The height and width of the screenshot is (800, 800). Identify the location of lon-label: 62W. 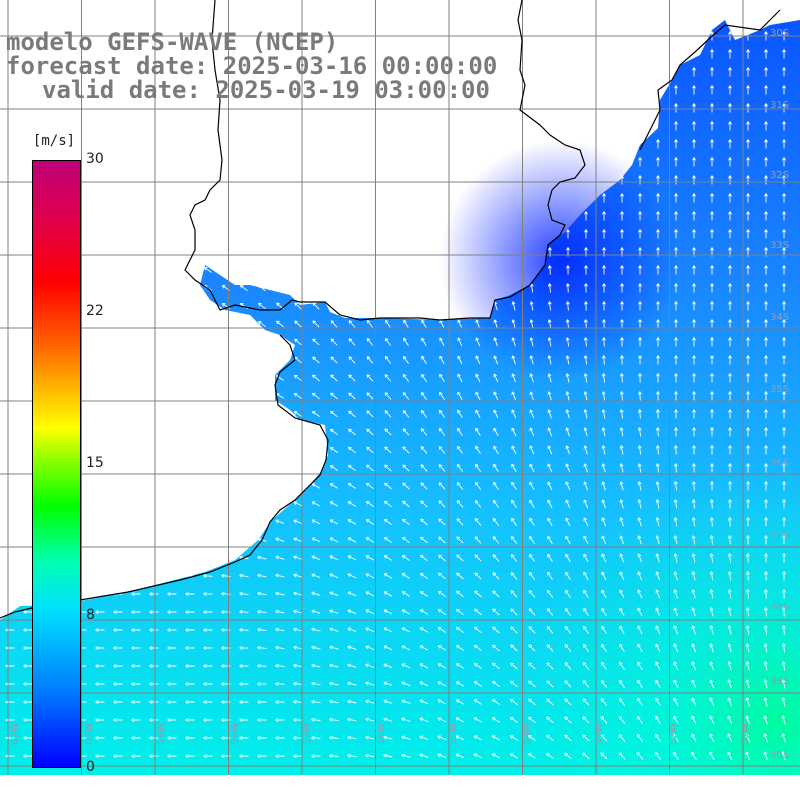
(15, 733).